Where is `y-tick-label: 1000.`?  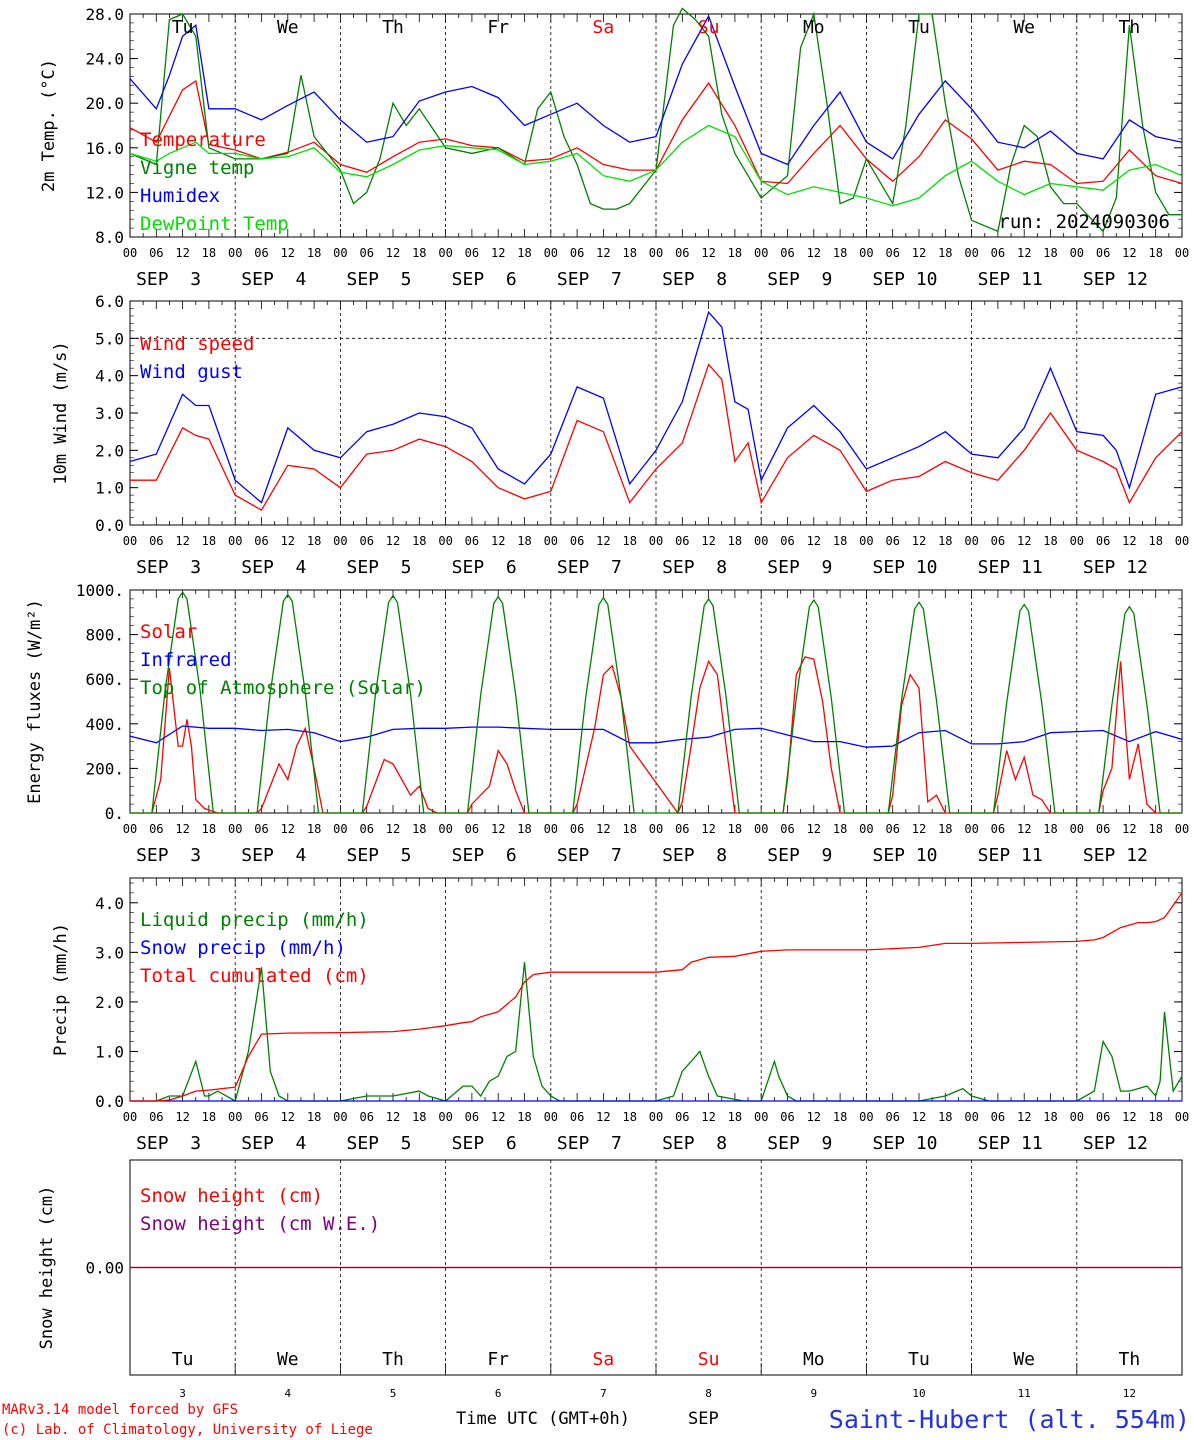
y-tick-label: 1000. is located at coordinates (100, 590).